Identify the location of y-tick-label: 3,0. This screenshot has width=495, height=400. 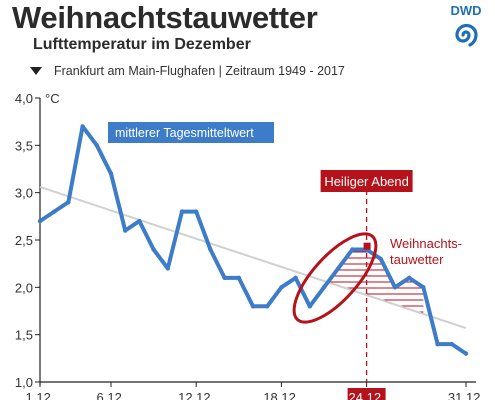
(24, 193).